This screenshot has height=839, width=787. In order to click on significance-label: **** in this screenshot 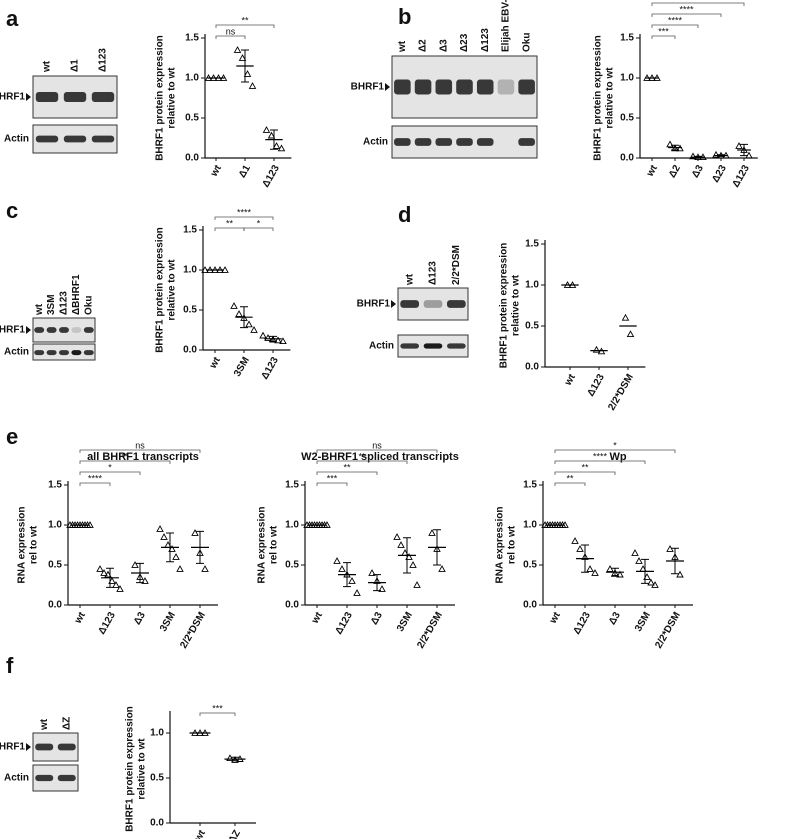, I will do `click(95, 478)`.